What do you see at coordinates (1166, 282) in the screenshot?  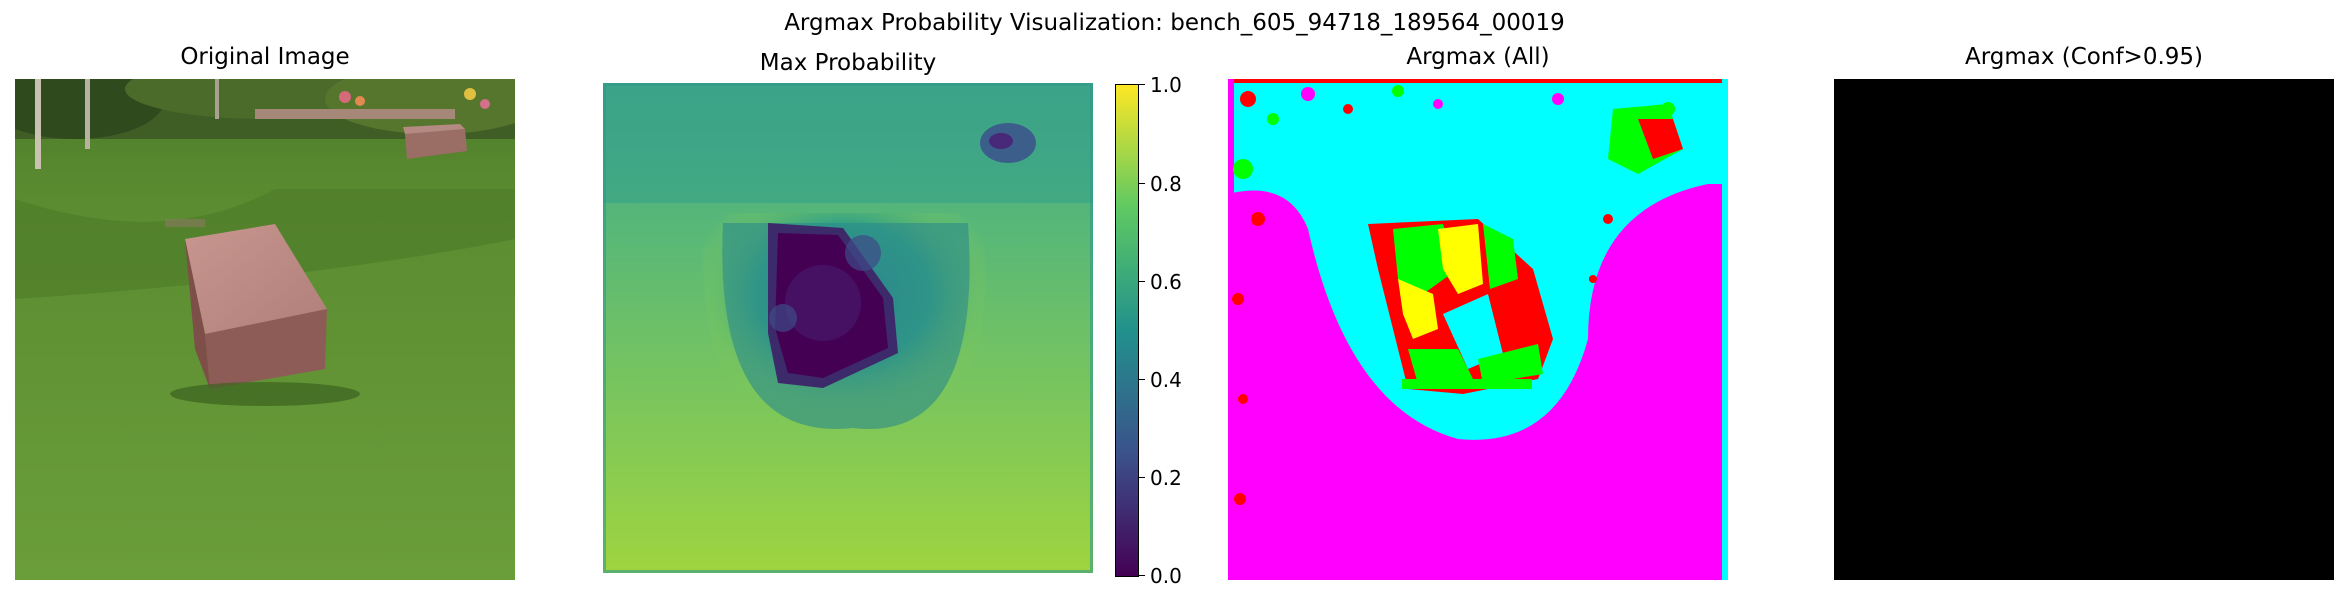 I see `colorbar-tick-label: 0.6` at bounding box center [1166, 282].